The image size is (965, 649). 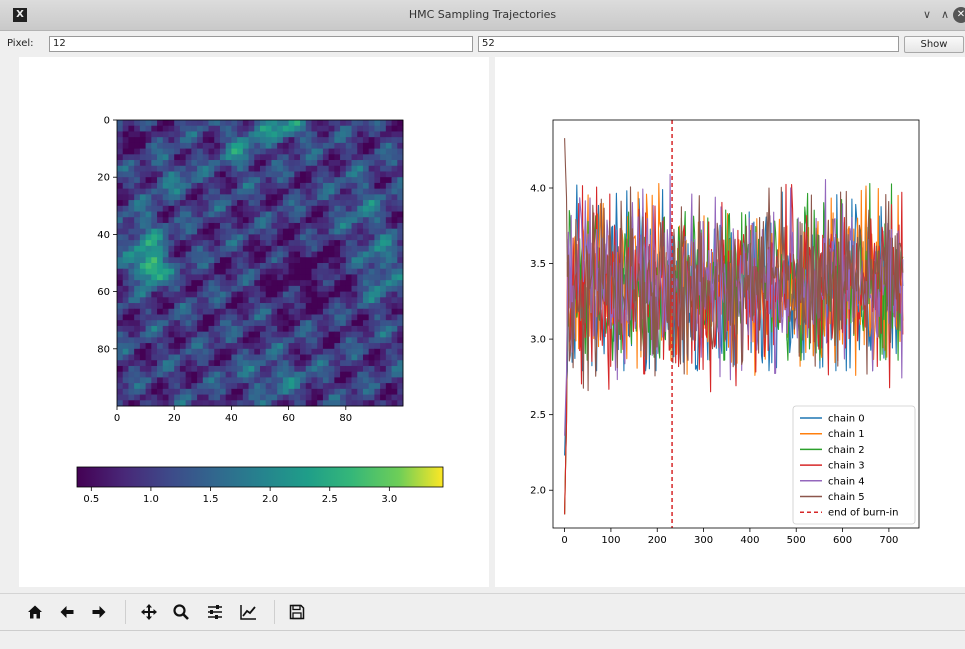 I want to click on pixel-row-input: 12, so click(x=261, y=44).